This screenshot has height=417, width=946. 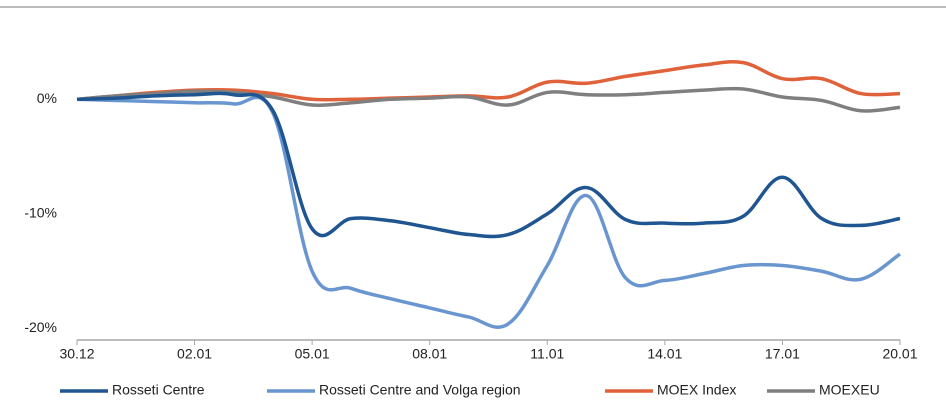 What do you see at coordinates (40, 213) in the screenshot?
I see `y-tick-label: -10%` at bounding box center [40, 213].